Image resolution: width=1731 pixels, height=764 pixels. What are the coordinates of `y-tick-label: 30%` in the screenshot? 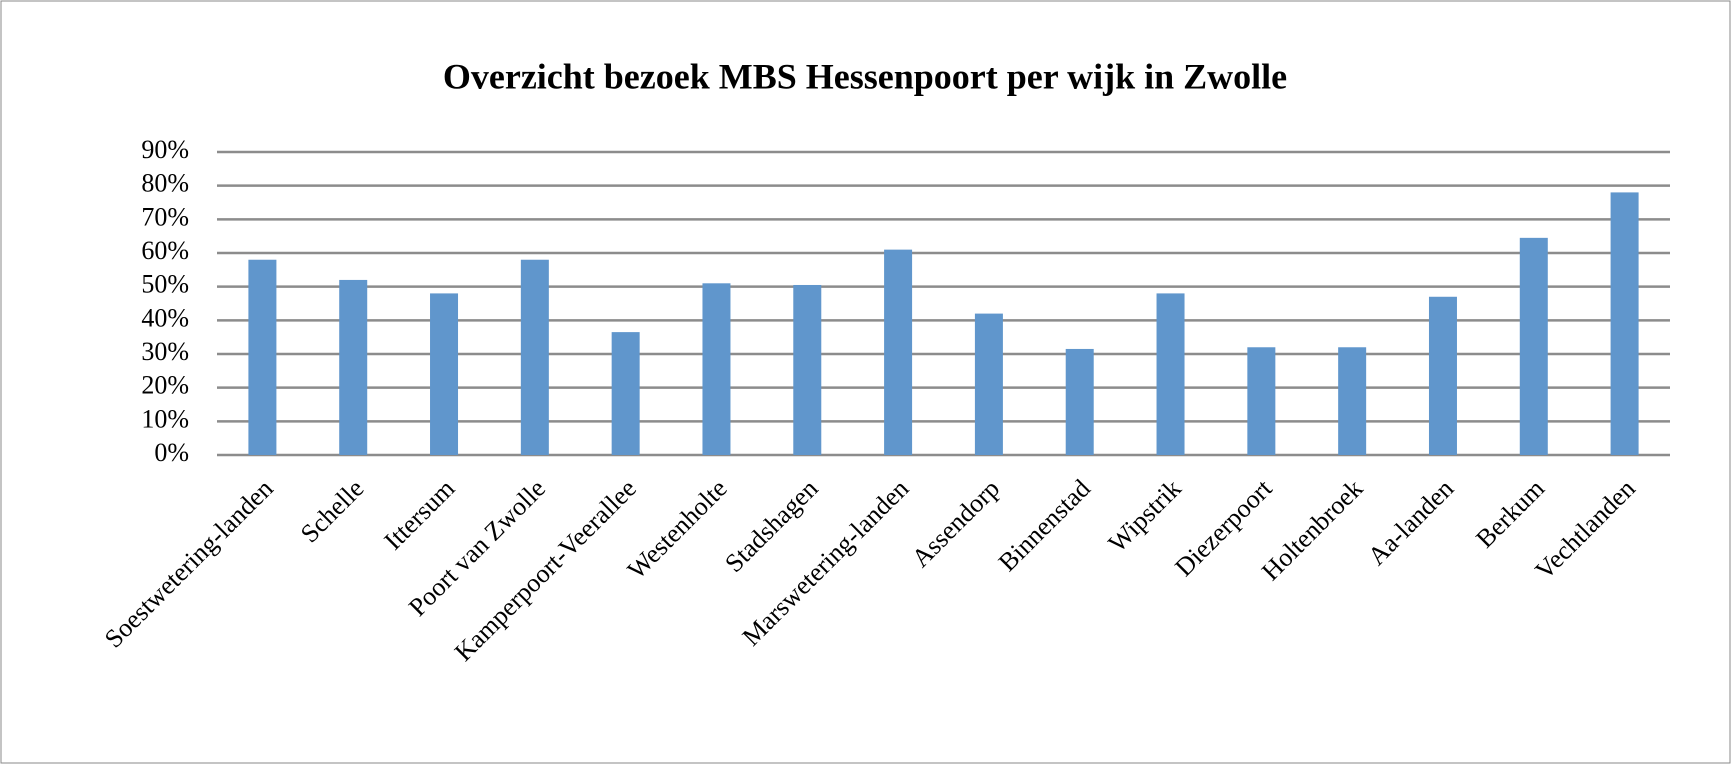 It's located at (165, 351).